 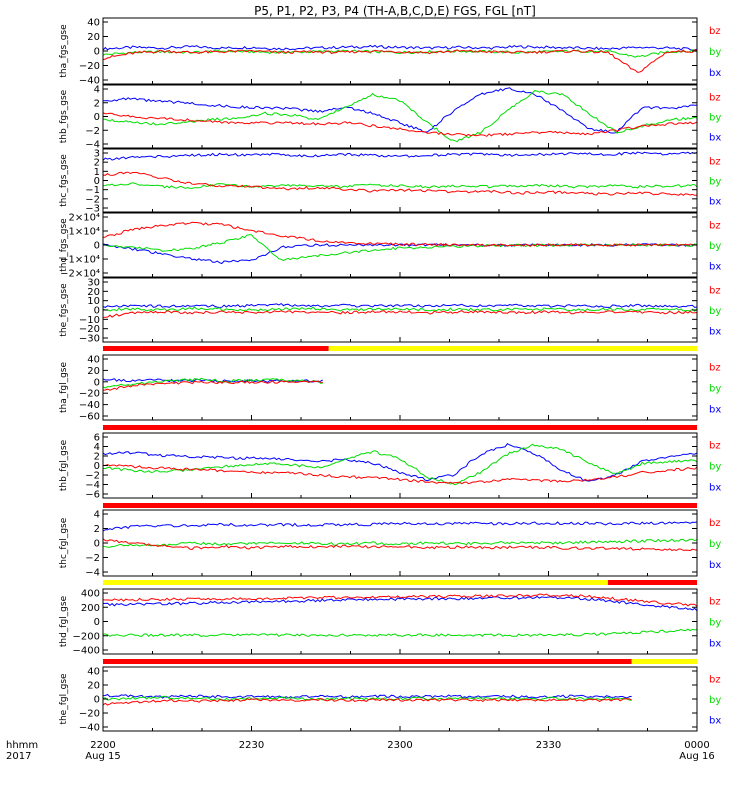 What do you see at coordinates (92, 495) in the screenshot?
I see `y-tick-label: −6` at bounding box center [92, 495].